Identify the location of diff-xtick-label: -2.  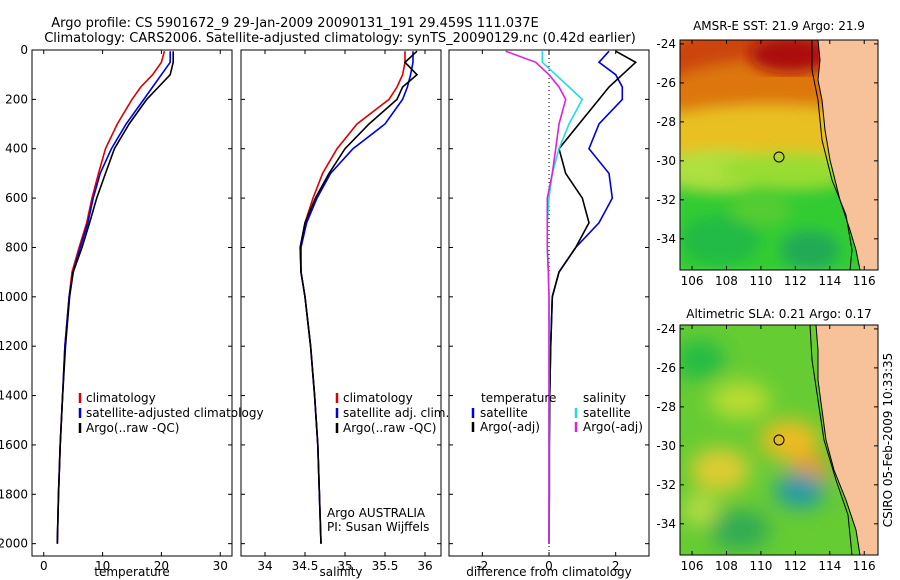
(482, 566).